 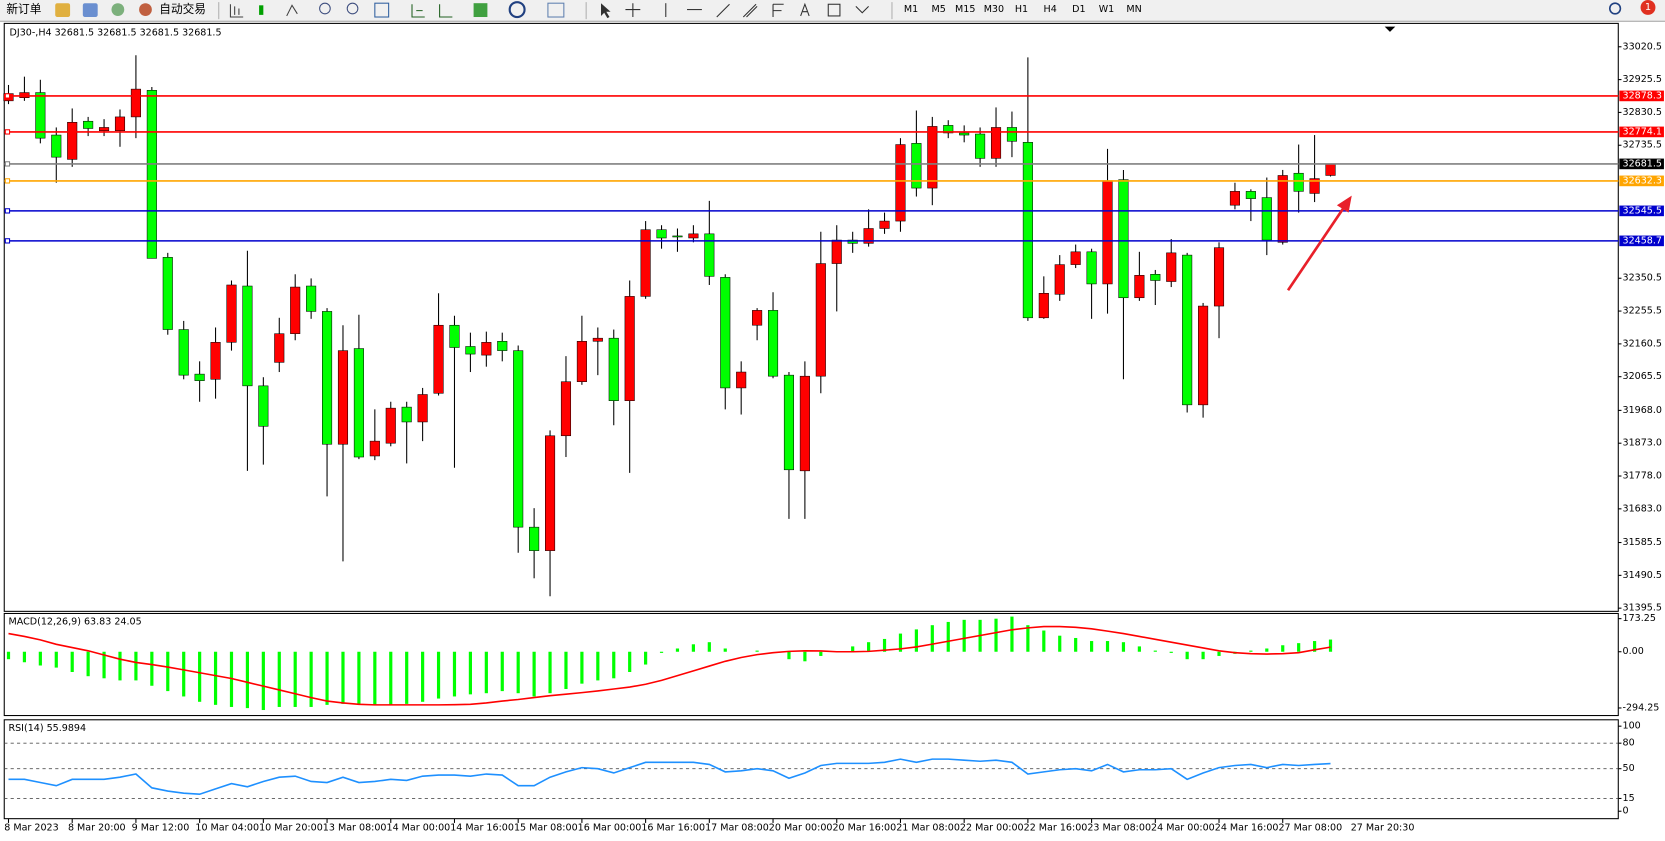 What do you see at coordinates (352, 8) in the screenshot?
I see `zoom-out-icon` at bounding box center [352, 8].